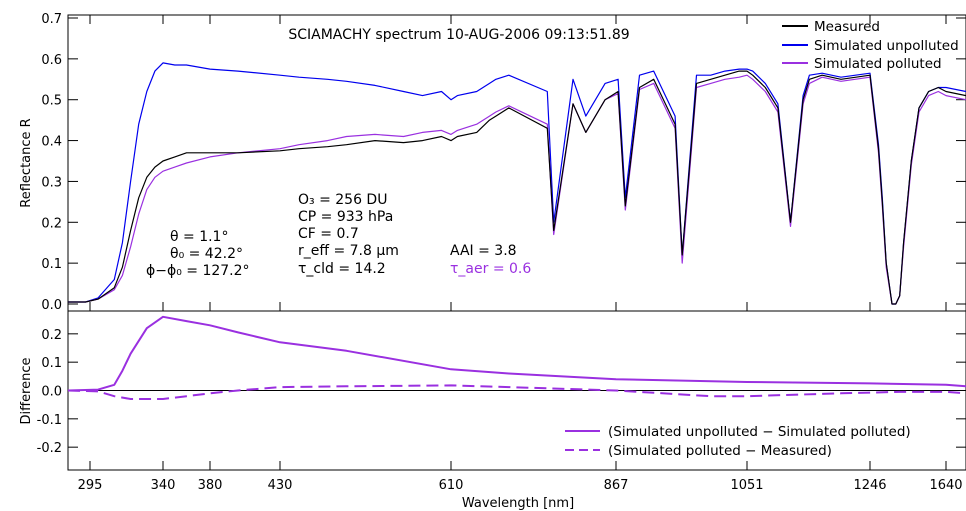  What do you see at coordinates (878, 64) in the screenshot?
I see `legend-label-polluted: Simulated polluted` at bounding box center [878, 64].